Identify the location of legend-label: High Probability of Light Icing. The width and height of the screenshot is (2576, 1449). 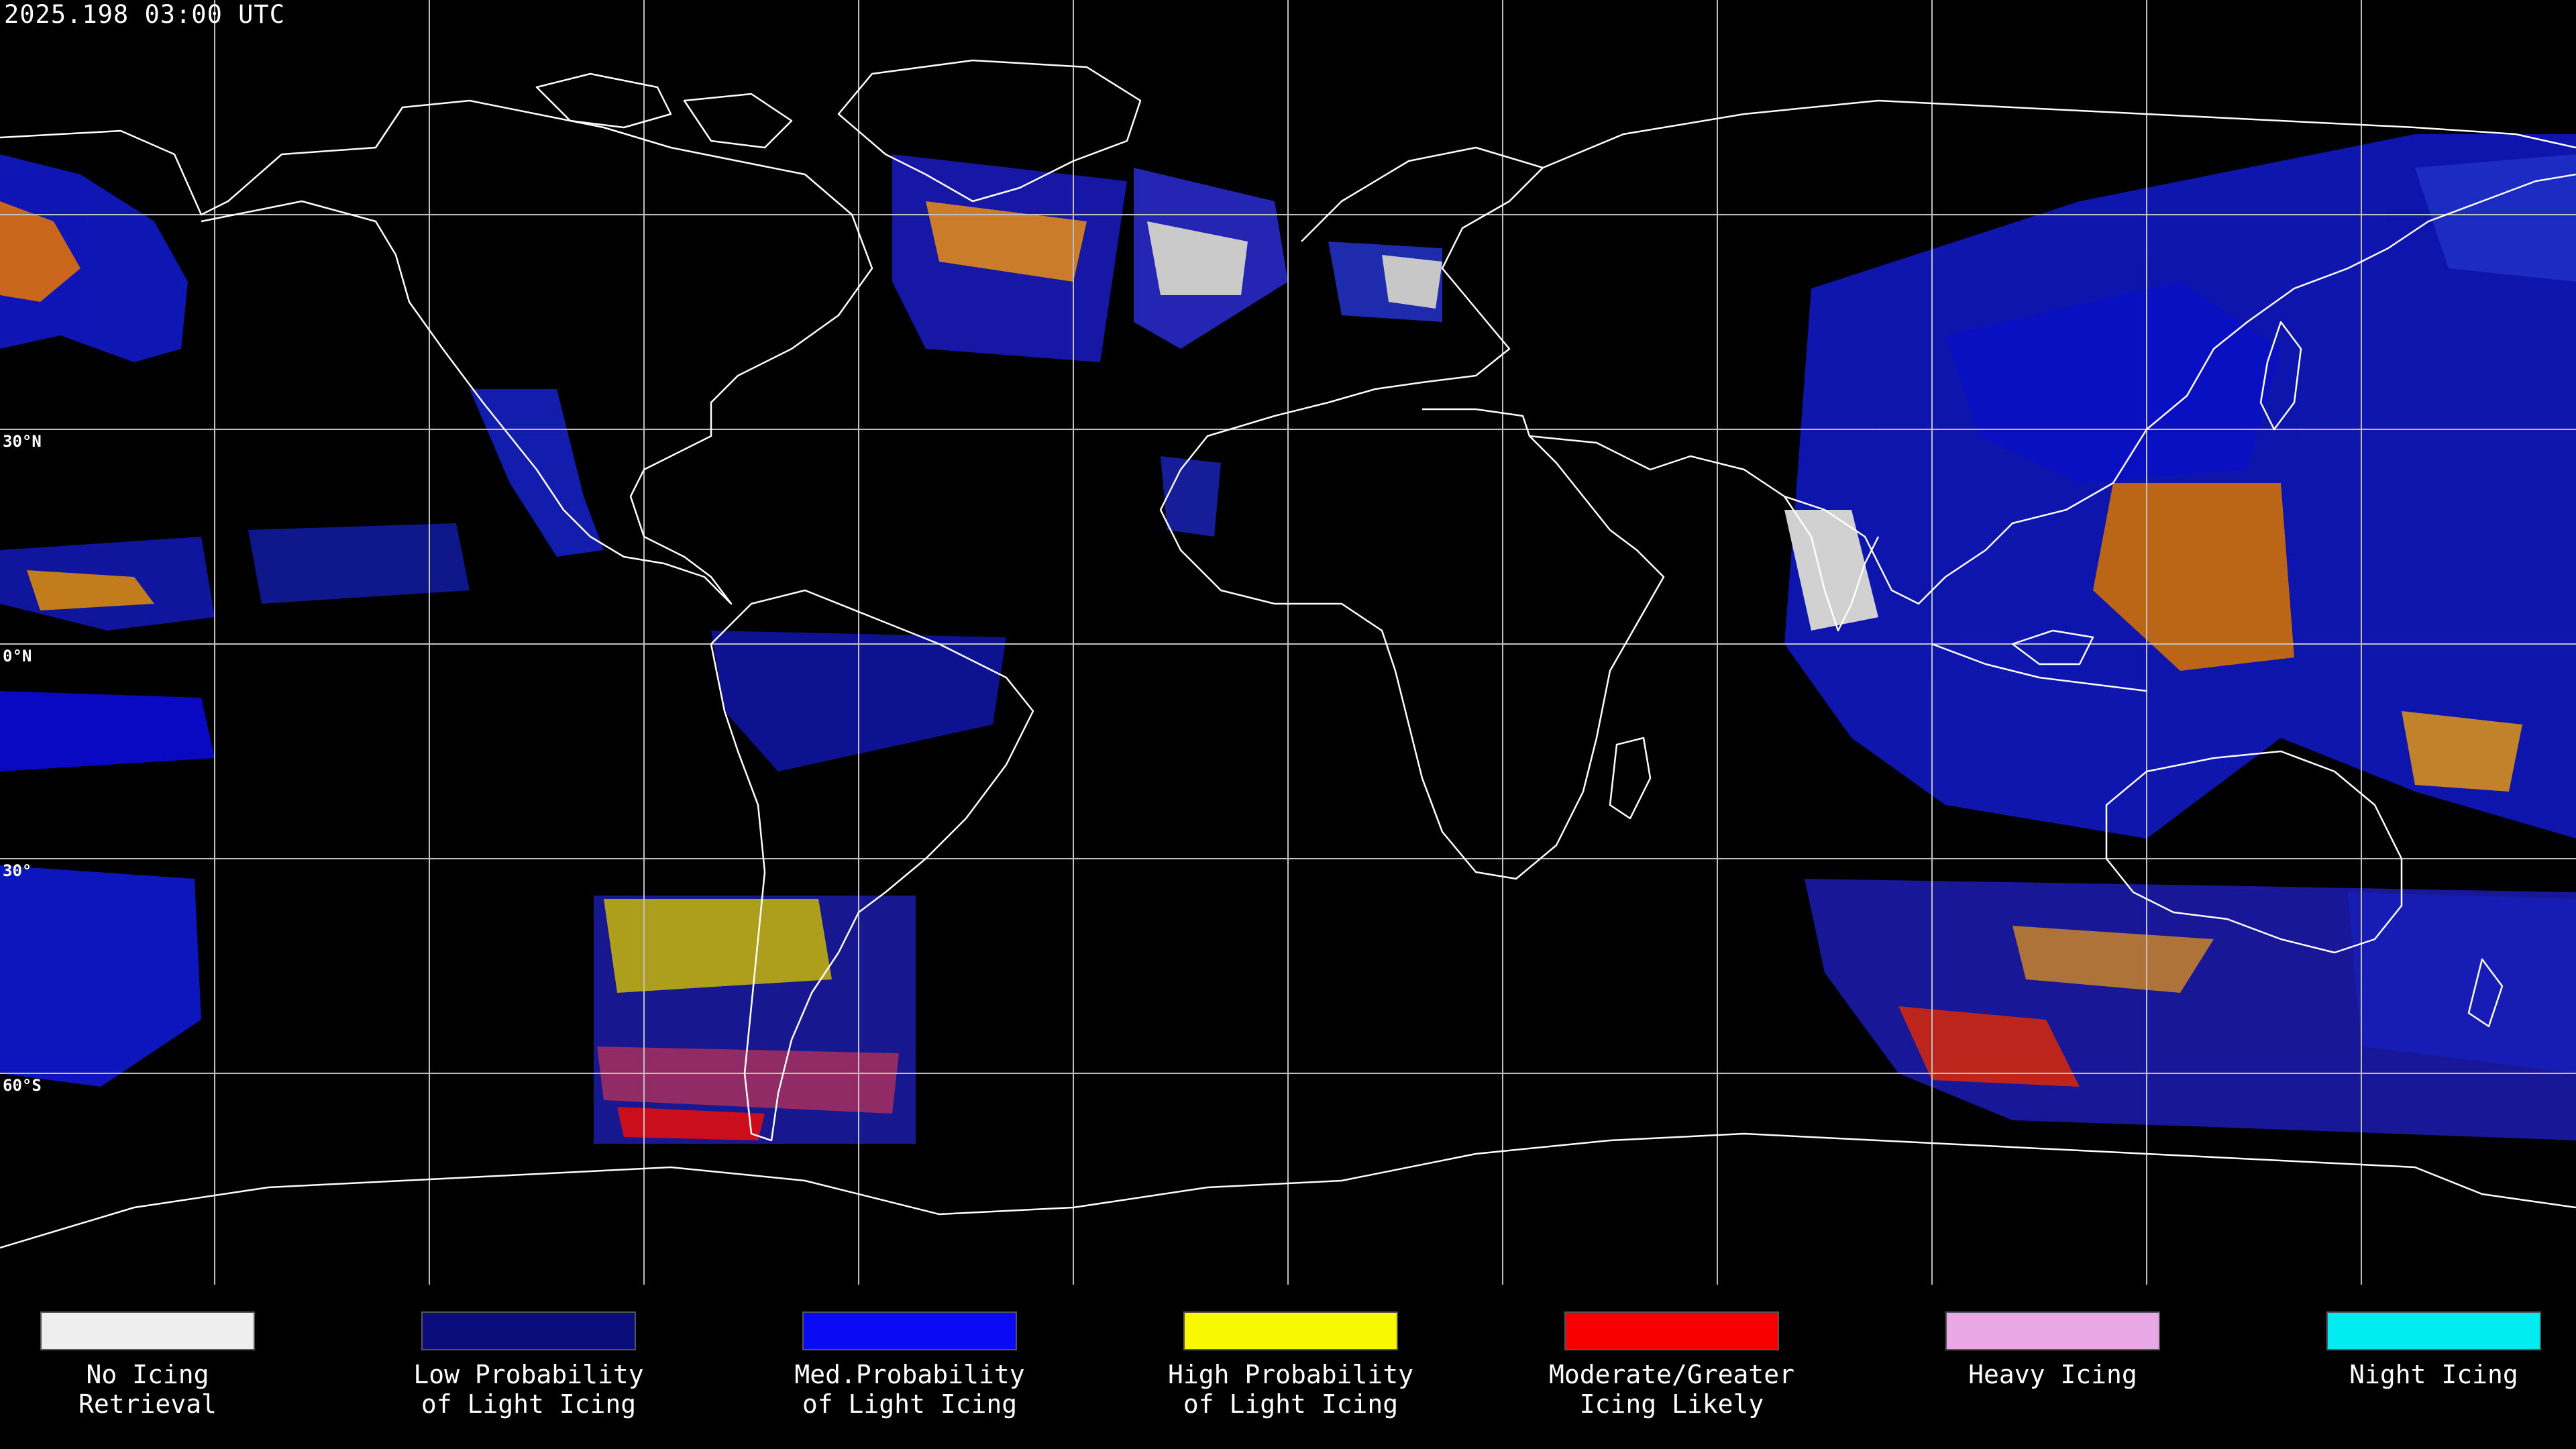
(1290, 1389).